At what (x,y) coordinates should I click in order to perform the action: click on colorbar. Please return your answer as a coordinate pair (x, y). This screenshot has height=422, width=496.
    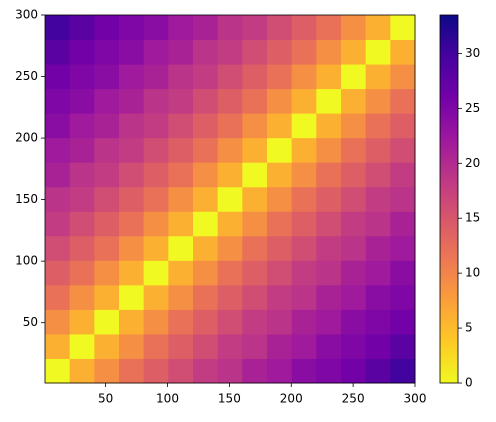
    Looking at the image, I should click on (449, 199).